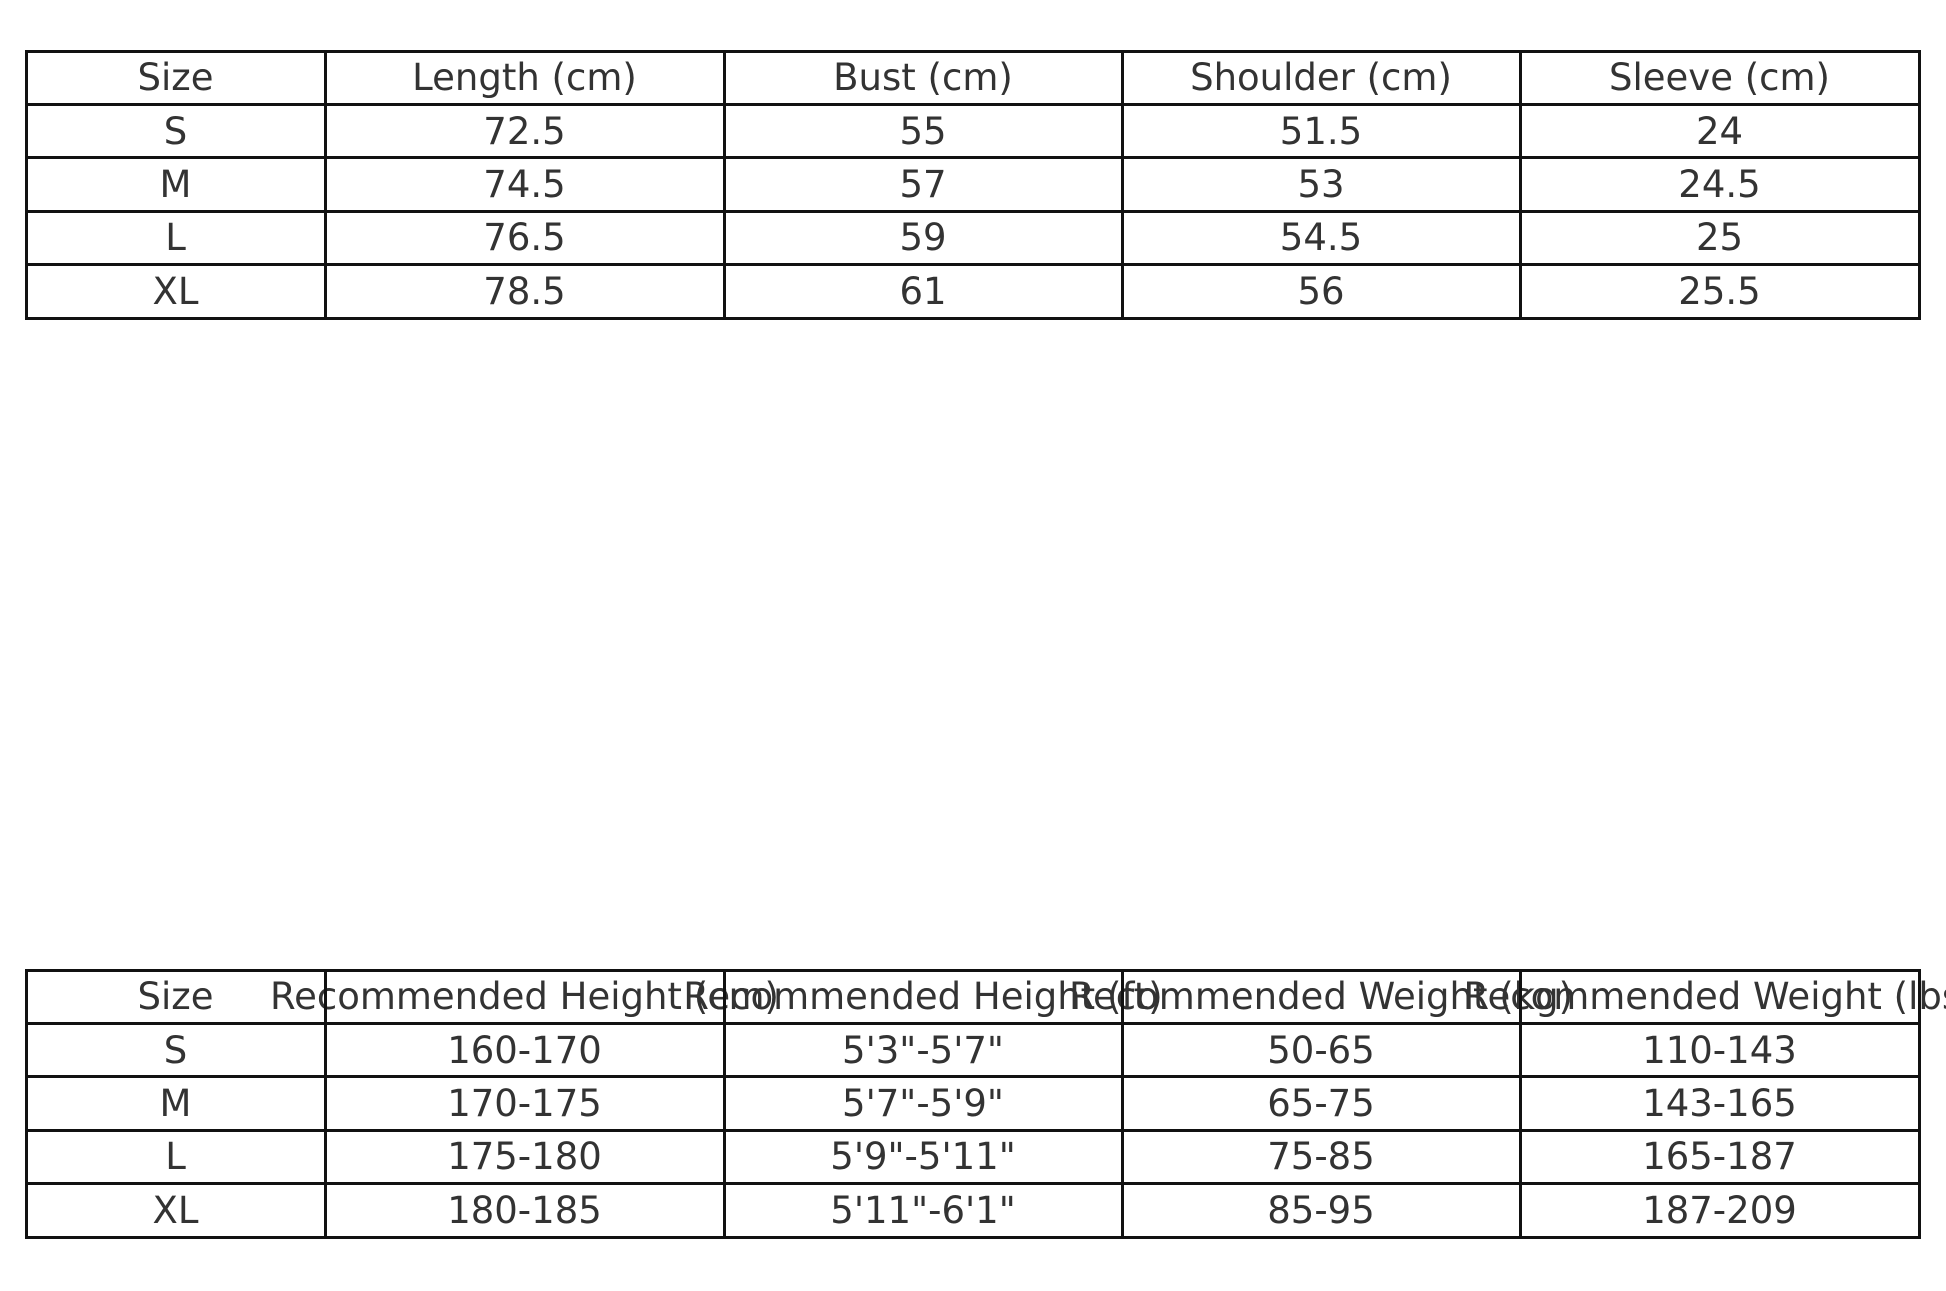 The height and width of the screenshot is (1291, 1946). I want to click on table-cell: 85-95, so click(1321, 1210).